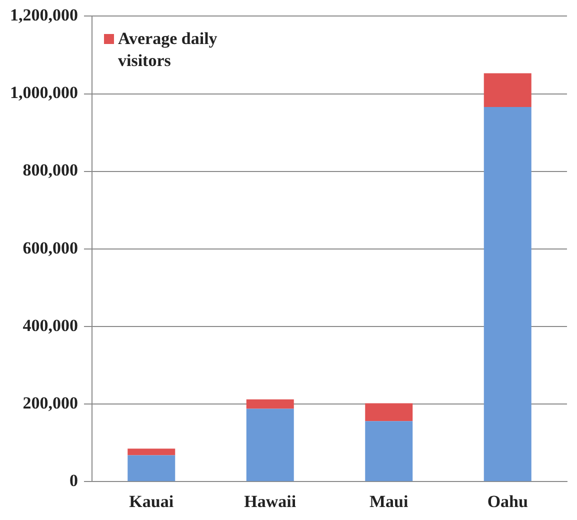 The width and height of the screenshot is (577, 520). Describe the element at coordinates (151, 502) in the screenshot. I see `x-tick-label: Kauai` at that location.